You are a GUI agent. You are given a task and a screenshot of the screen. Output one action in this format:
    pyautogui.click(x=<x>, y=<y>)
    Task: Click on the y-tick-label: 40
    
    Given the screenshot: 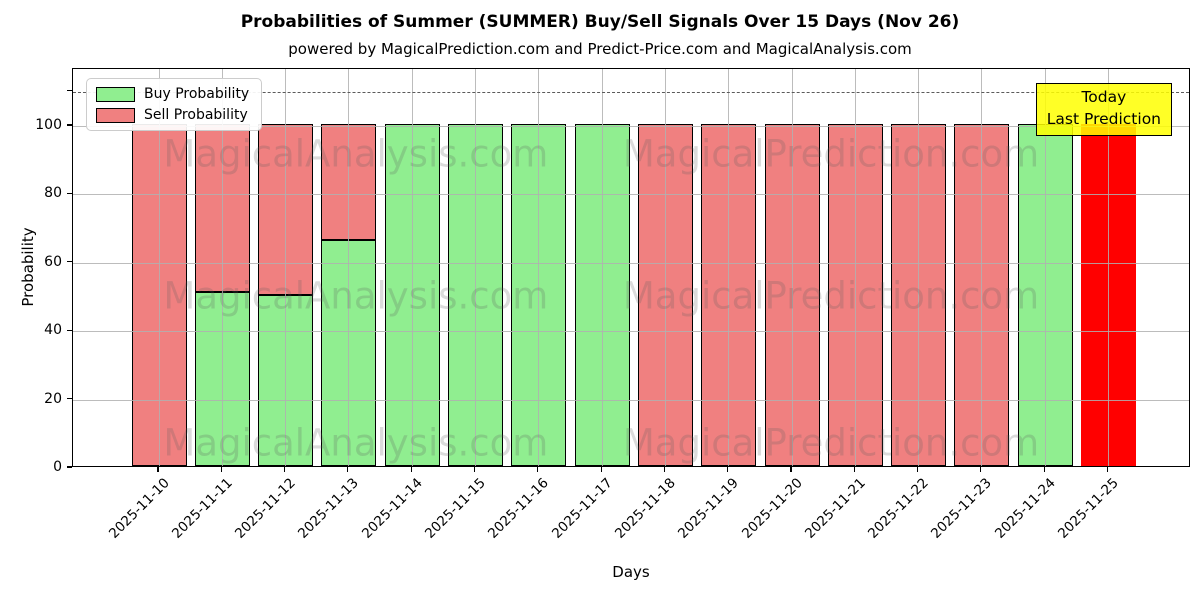 What is the action you would take?
    pyautogui.click(x=53, y=330)
    